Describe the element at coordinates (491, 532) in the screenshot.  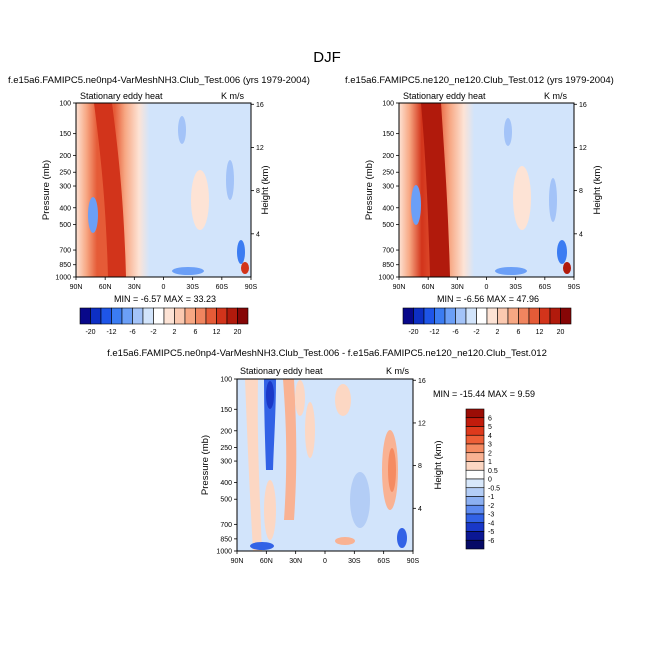
I see `colorbar-label: -5` at that location.